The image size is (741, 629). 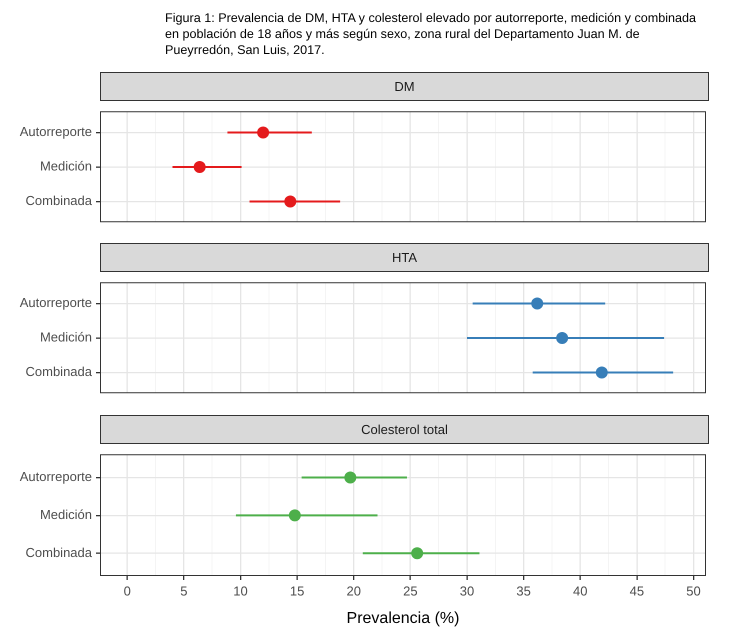 What do you see at coordinates (353, 590) in the screenshot?
I see `x-tick-label: 20` at bounding box center [353, 590].